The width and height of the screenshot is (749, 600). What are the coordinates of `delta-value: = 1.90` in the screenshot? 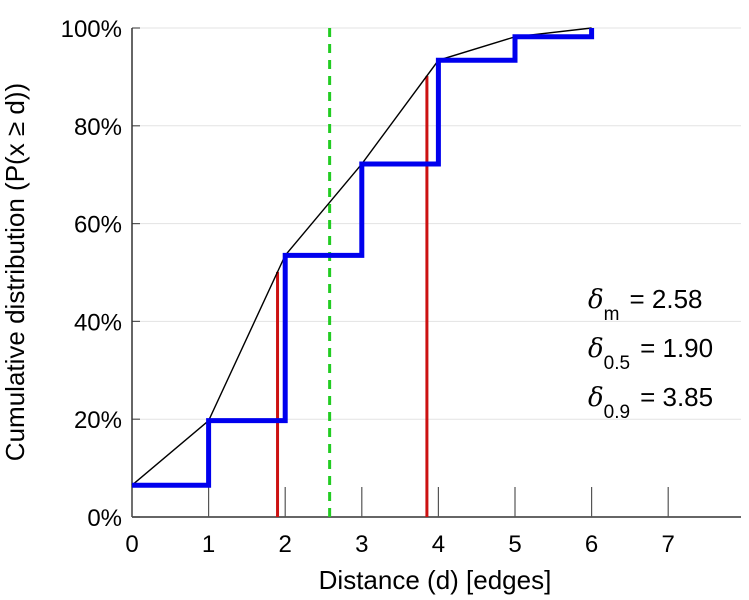 It's located at (676, 348).